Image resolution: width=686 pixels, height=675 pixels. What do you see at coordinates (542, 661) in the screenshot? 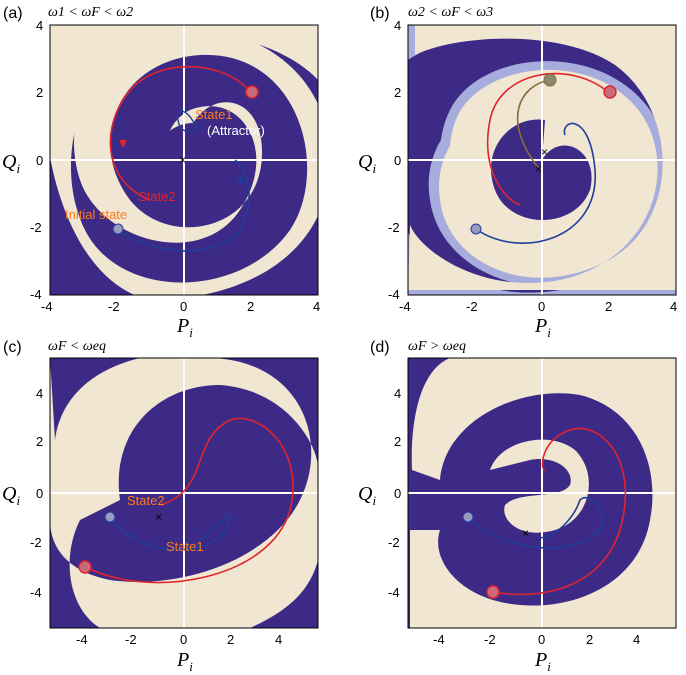
I see `x-axis-label-d: Pi` at bounding box center [542, 661].